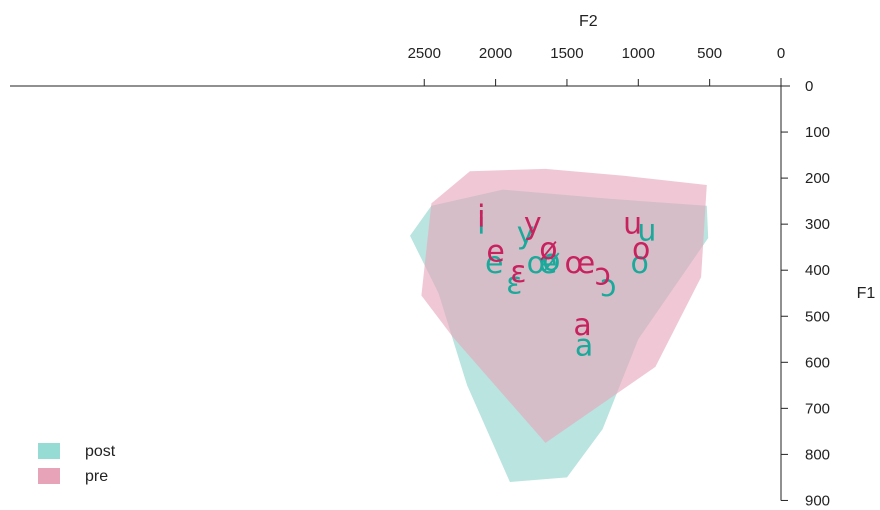 Image resolution: width=880 pixels, height=510 pixels. Describe the element at coordinates (548, 249) in the screenshot. I see `pre-vowel-ø: ø` at that location.